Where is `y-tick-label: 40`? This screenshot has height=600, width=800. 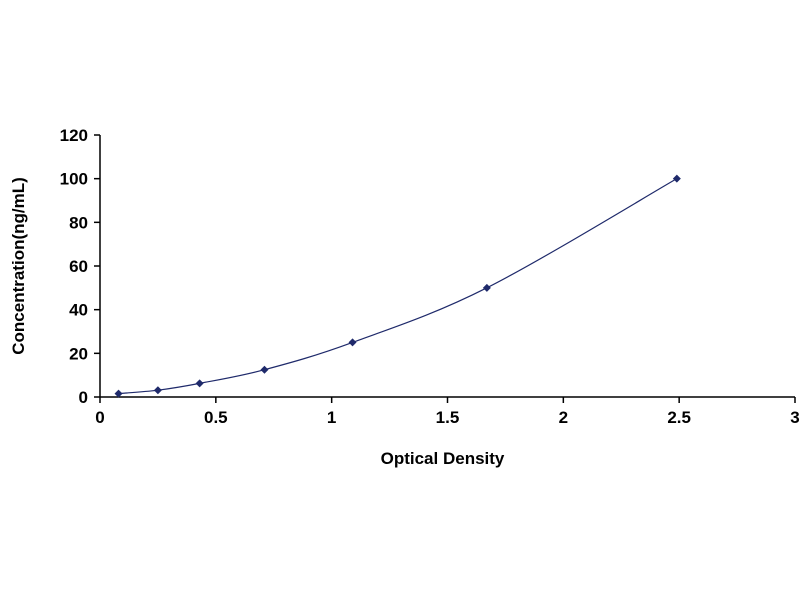 y-tick-label: 40 is located at coordinates (78, 310).